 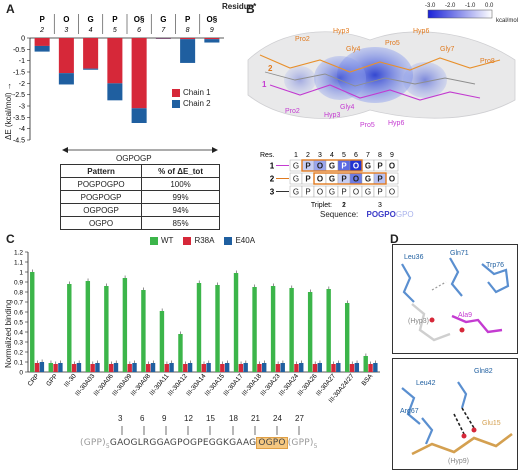 I want to click on bar-r38a-III-30A06, so click(x=111, y=368).